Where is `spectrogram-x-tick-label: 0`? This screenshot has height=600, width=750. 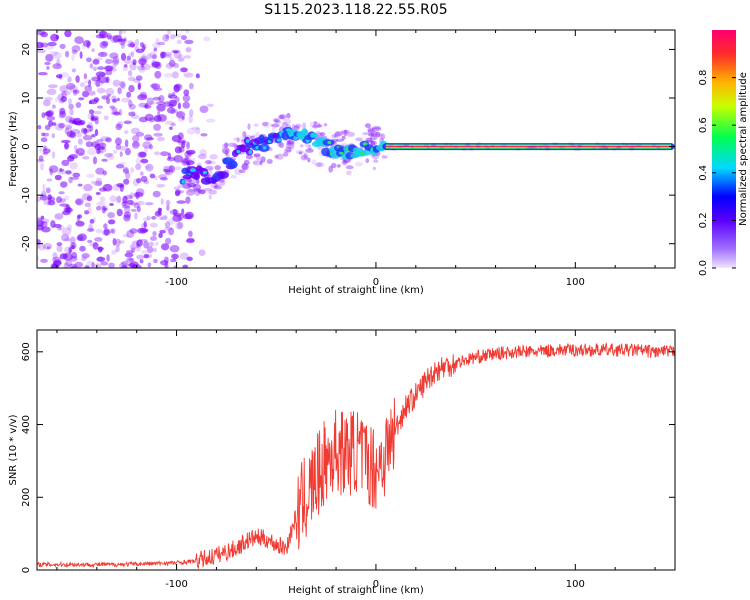
spectrogram-x-tick-label: 0 is located at coordinates (376, 282).